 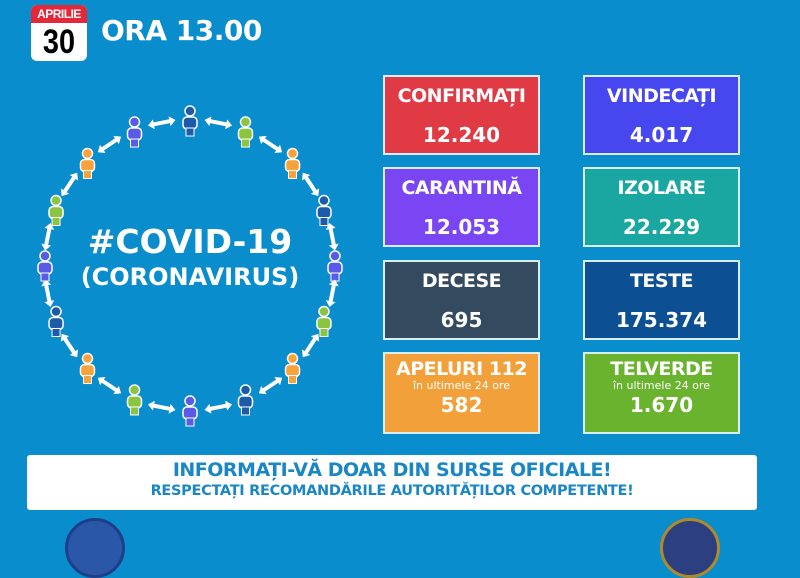 I want to click on stat-value: 22.229, so click(x=661, y=227).